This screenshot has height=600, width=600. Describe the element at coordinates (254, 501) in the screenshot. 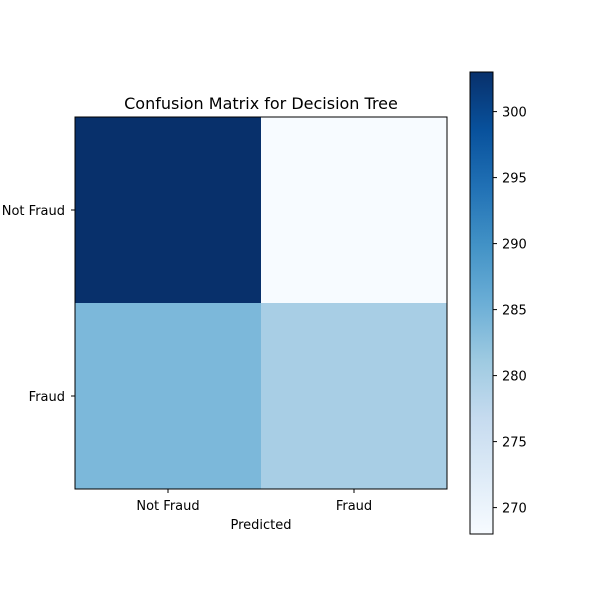

I see `x-axis: Not Fraud Fraud` at that location.